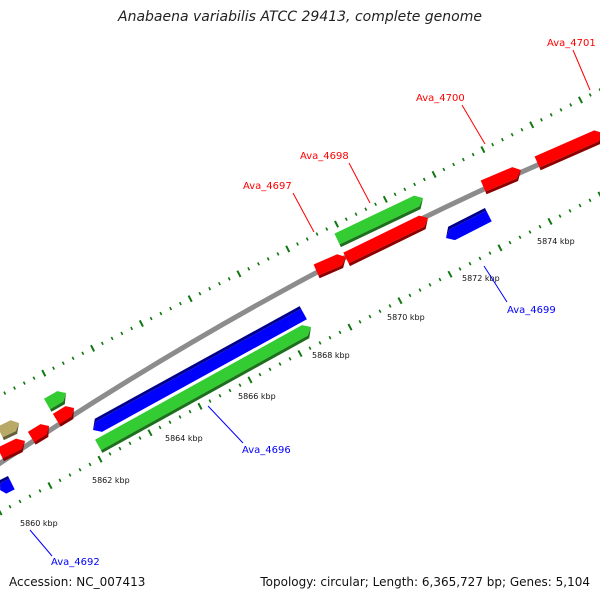 The height and width of the screenshot is (600, 600). Describe the element at coordinates (531, 310) in the screenshot. I see `gene-label: Ava_4699` at that location.